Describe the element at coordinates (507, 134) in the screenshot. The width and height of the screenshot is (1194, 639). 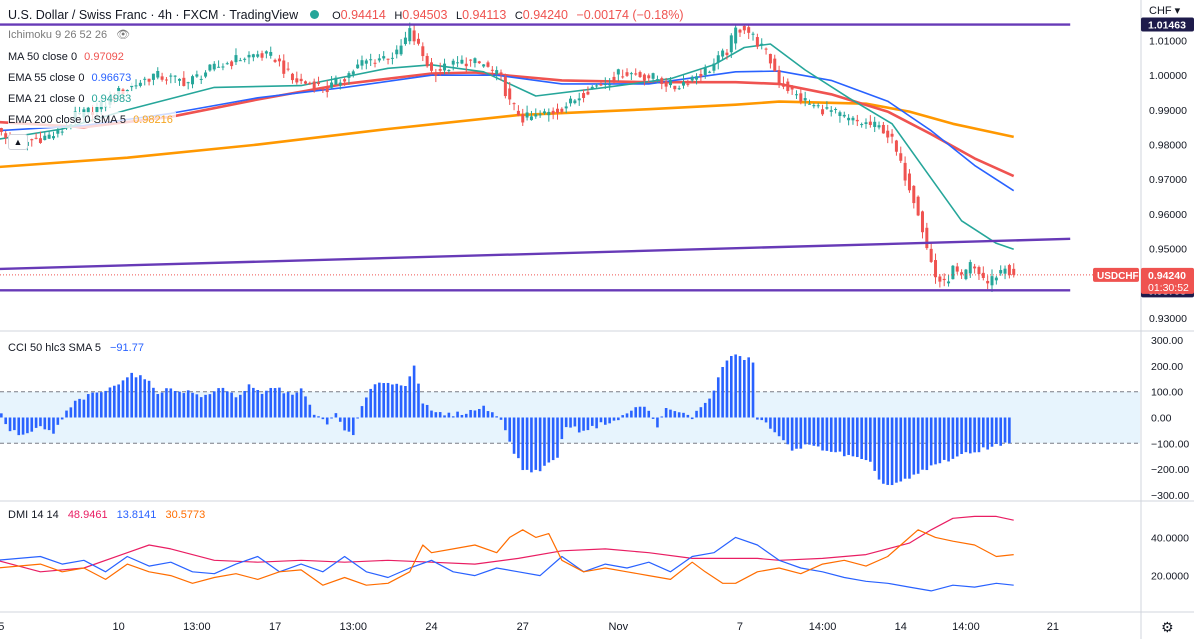
I see `ema200-line` at that location.